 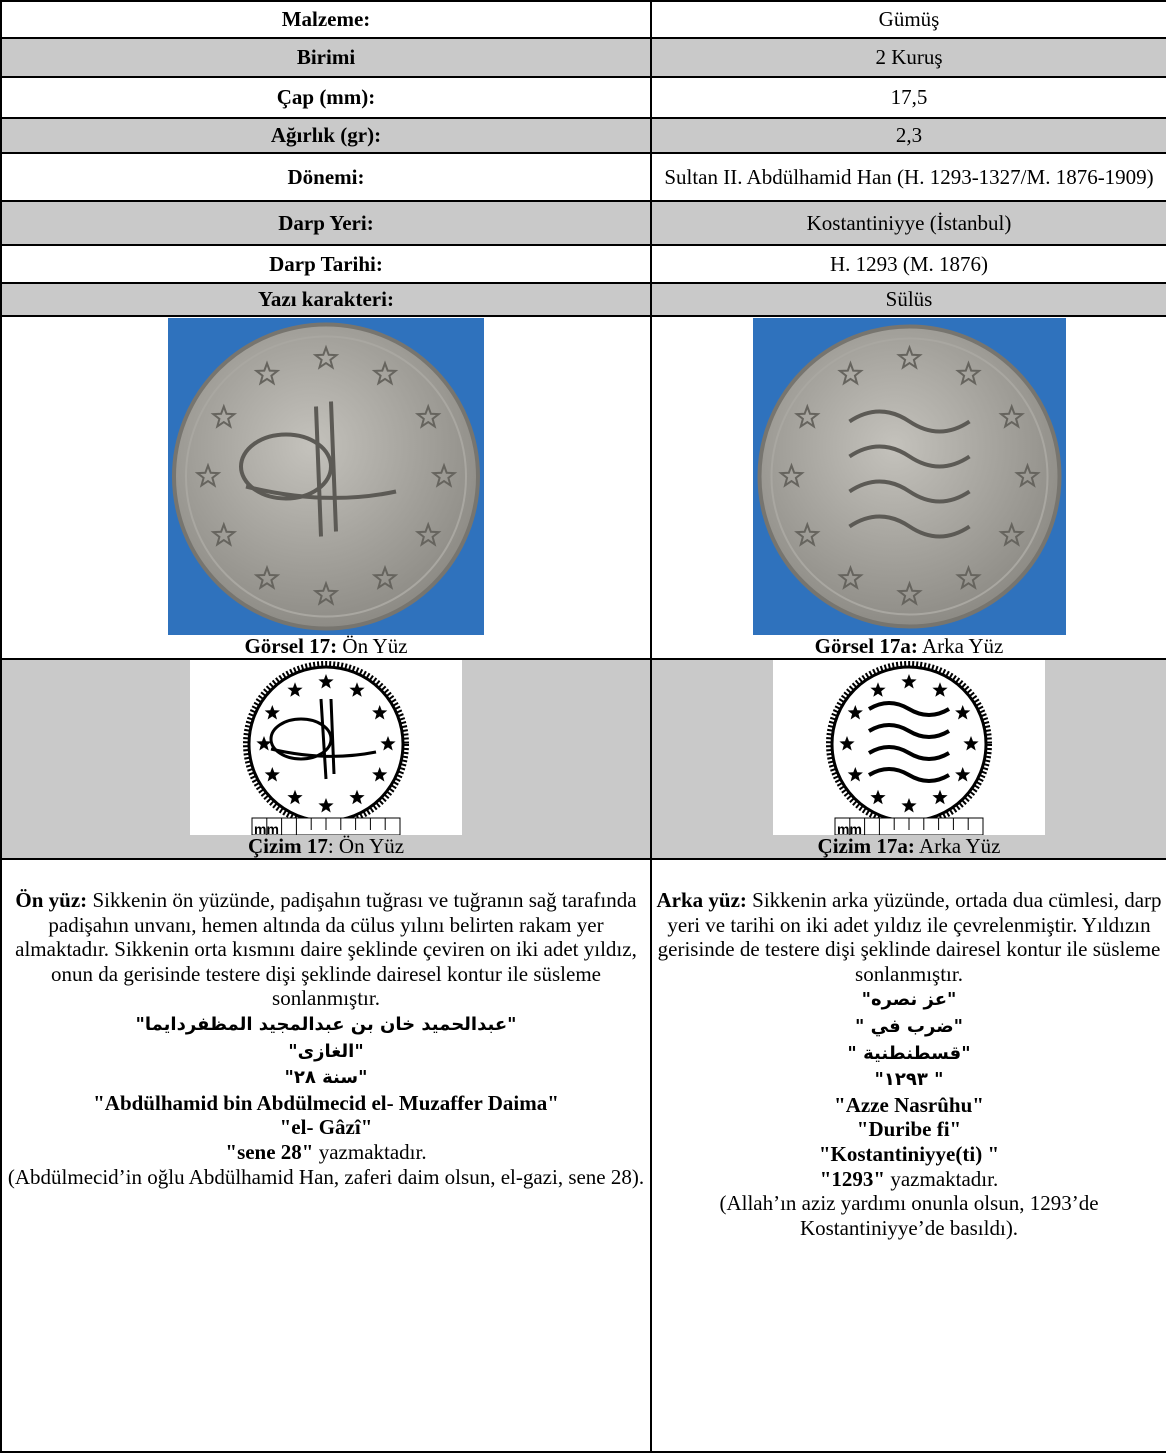 I want to click on row-value: Sülüs, so click(x=908, y=299).